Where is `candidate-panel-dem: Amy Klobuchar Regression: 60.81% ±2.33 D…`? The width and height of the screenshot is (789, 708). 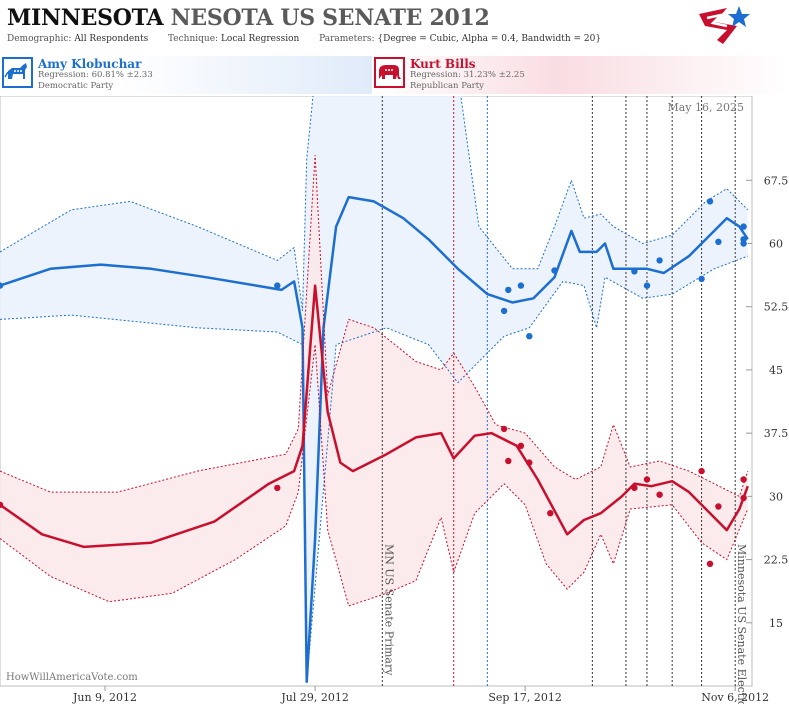 candidate-panel-dem: Amy Klobuchar Regression: 60.81% ±2.33 D… is located at coordinates (197, 75).